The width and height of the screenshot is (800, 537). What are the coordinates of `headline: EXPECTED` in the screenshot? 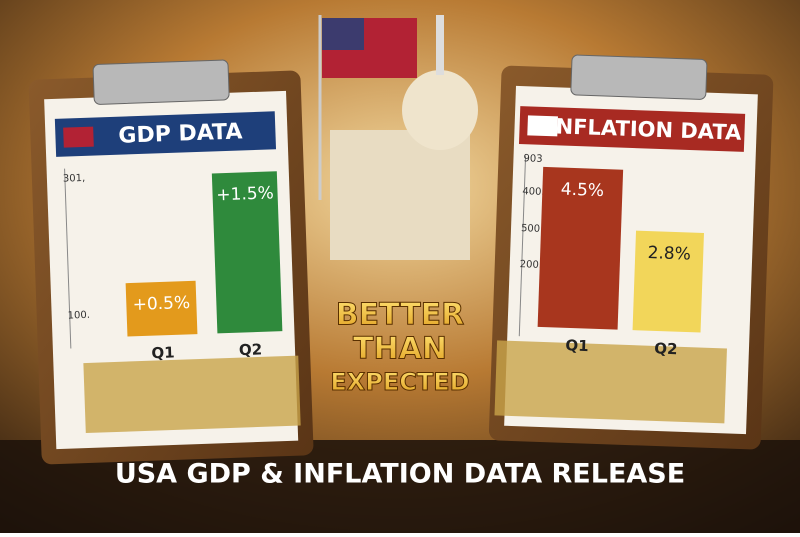 It's located at (399, 382).